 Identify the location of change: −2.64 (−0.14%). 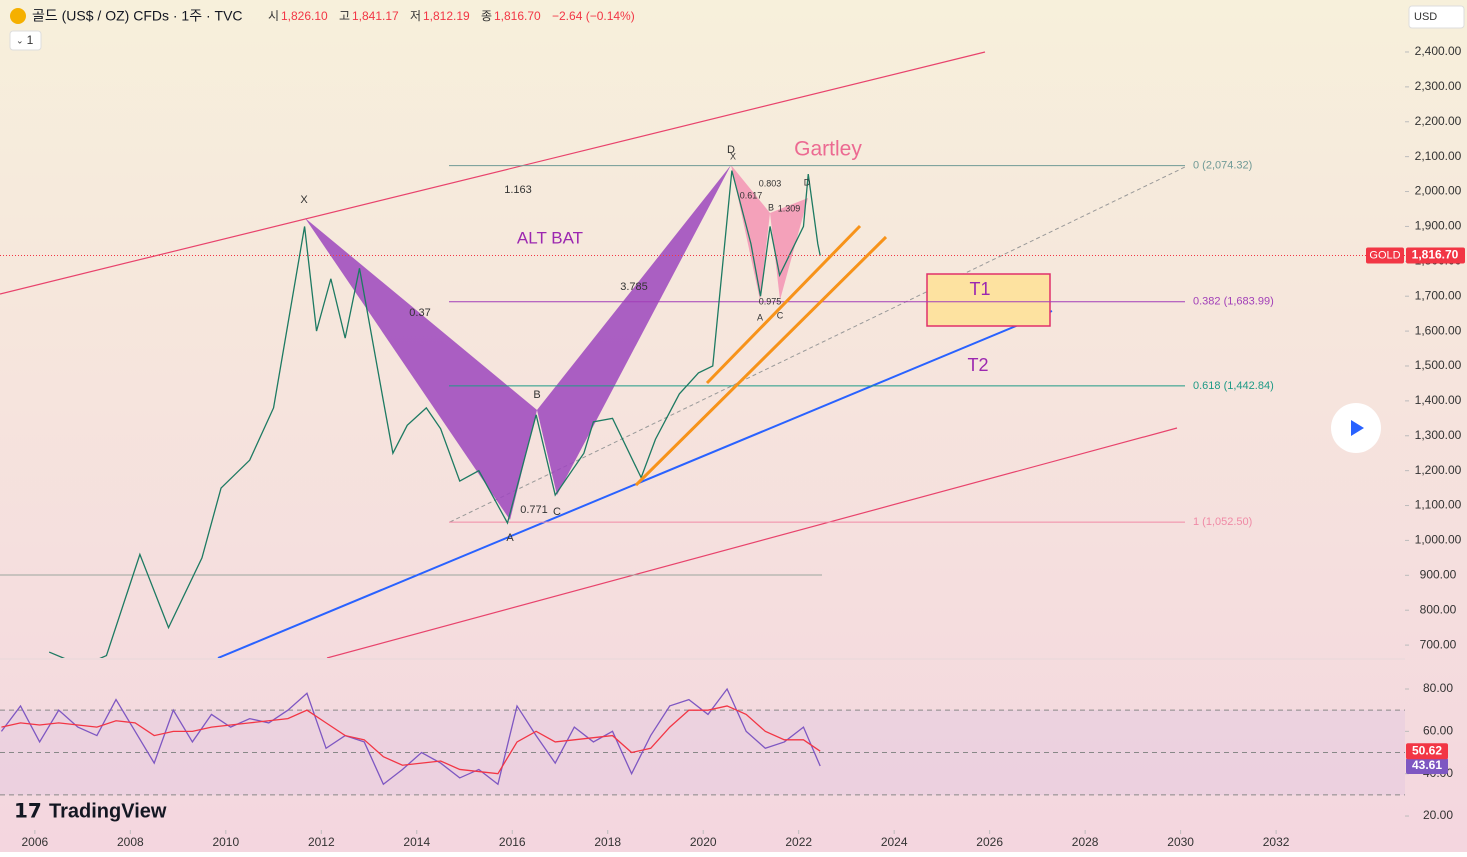
(593, 16).